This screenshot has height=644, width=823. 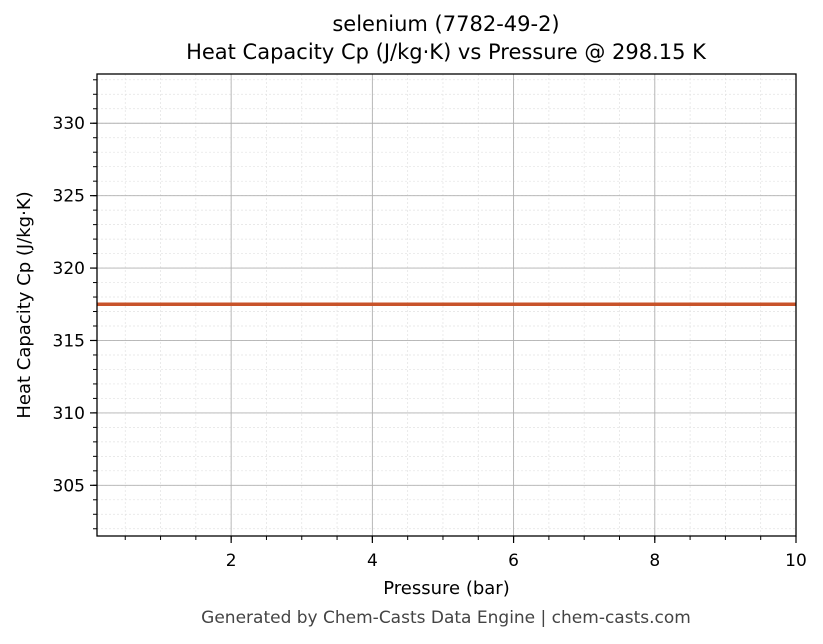 What do you see at coordinates (24, 304) in the screenshot?
I see `y-axis-label: Heat Capacity Cp (J/kg·K)` at bounding box center [24, 304].